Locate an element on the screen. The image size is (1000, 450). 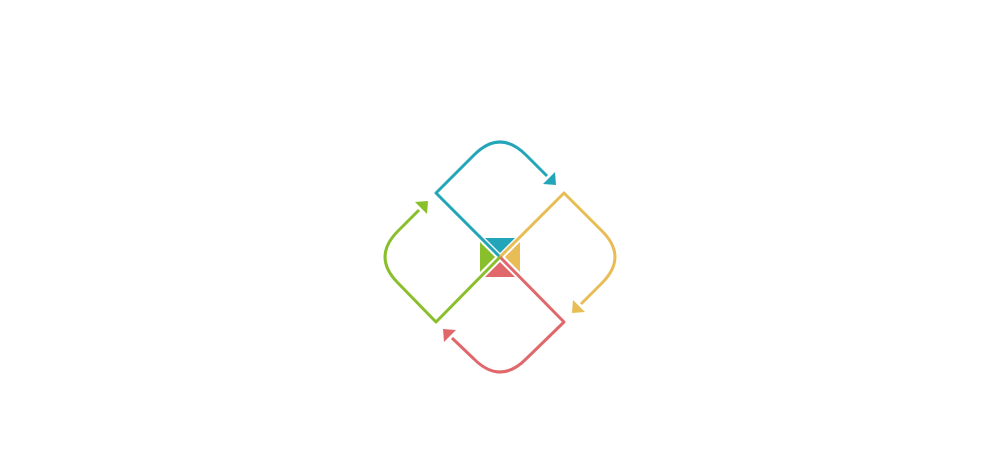
loop-top is located at coordinates (495, 199).